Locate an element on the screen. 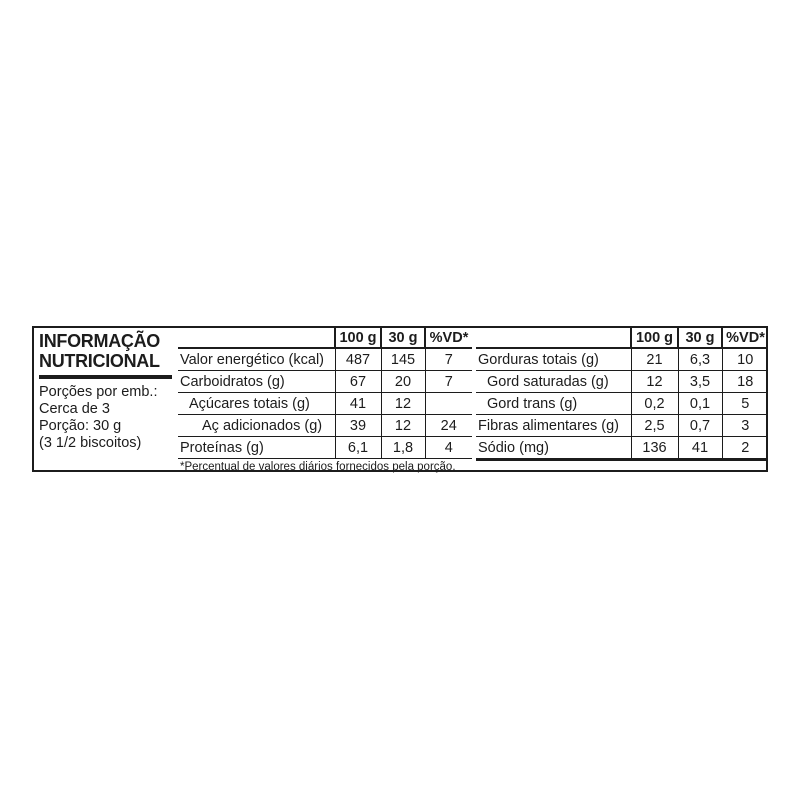 The image size is (800, 800). value-vd is located at coordinates (448, 403).